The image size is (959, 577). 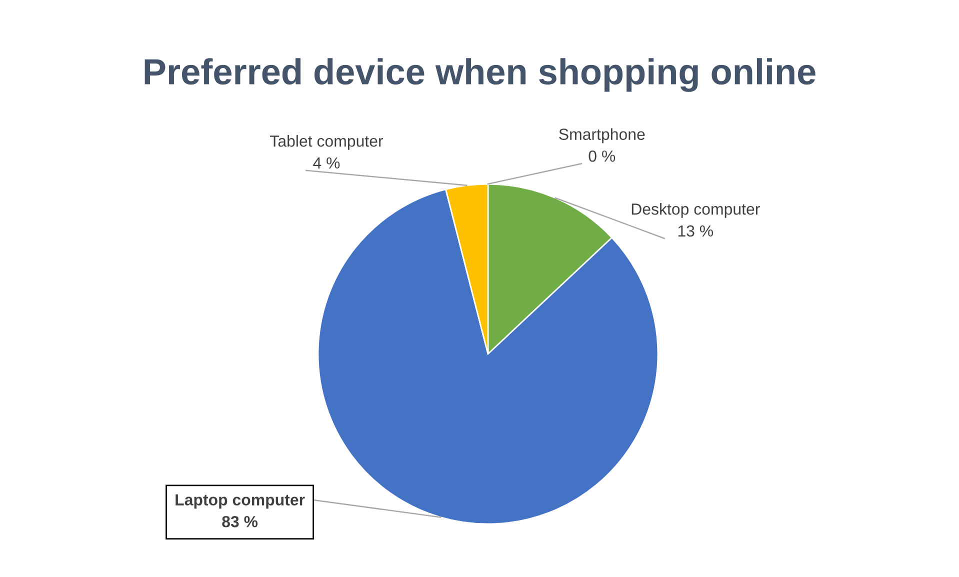 I want to click on slice-label: Desktop computer, so click(x=696, y=210).